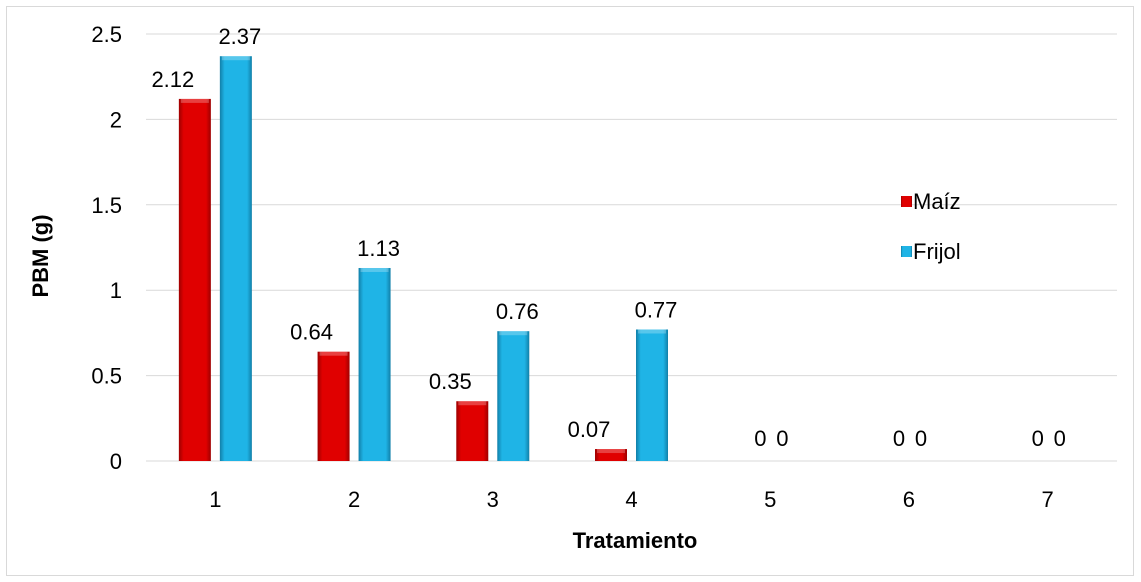 The image size is (1141, 582). What do you see at coordinates (40, 255) in the screenshot?
I see `y-axis-title: PBM (g)` at bounding box center [40, 255].